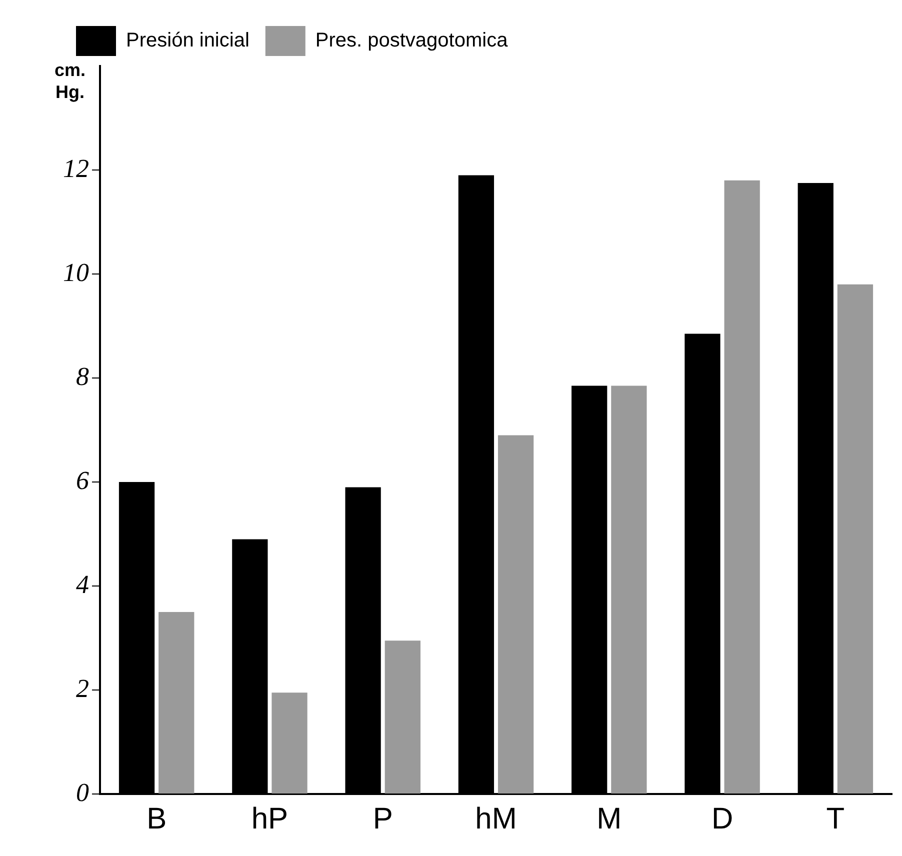 The width and height of the screenshot is (902, 856). What do you see at coordinates (82, 792) in the screenshot?
I see `y-tick-label: 0` at bounding box center [82, 792].